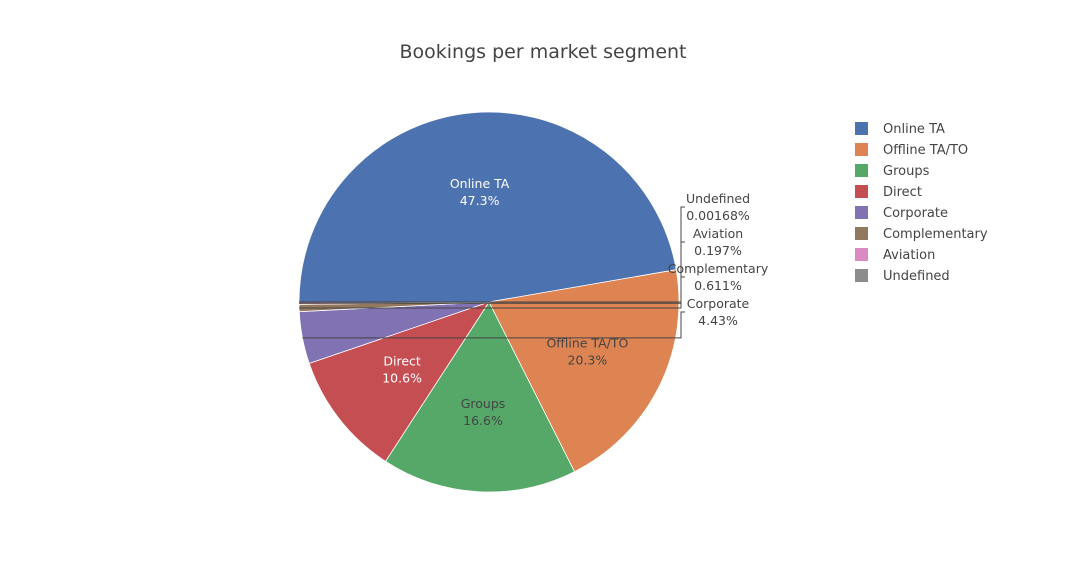  I want to click on slice-label-online-ta: Online TA, so click(480, 183).